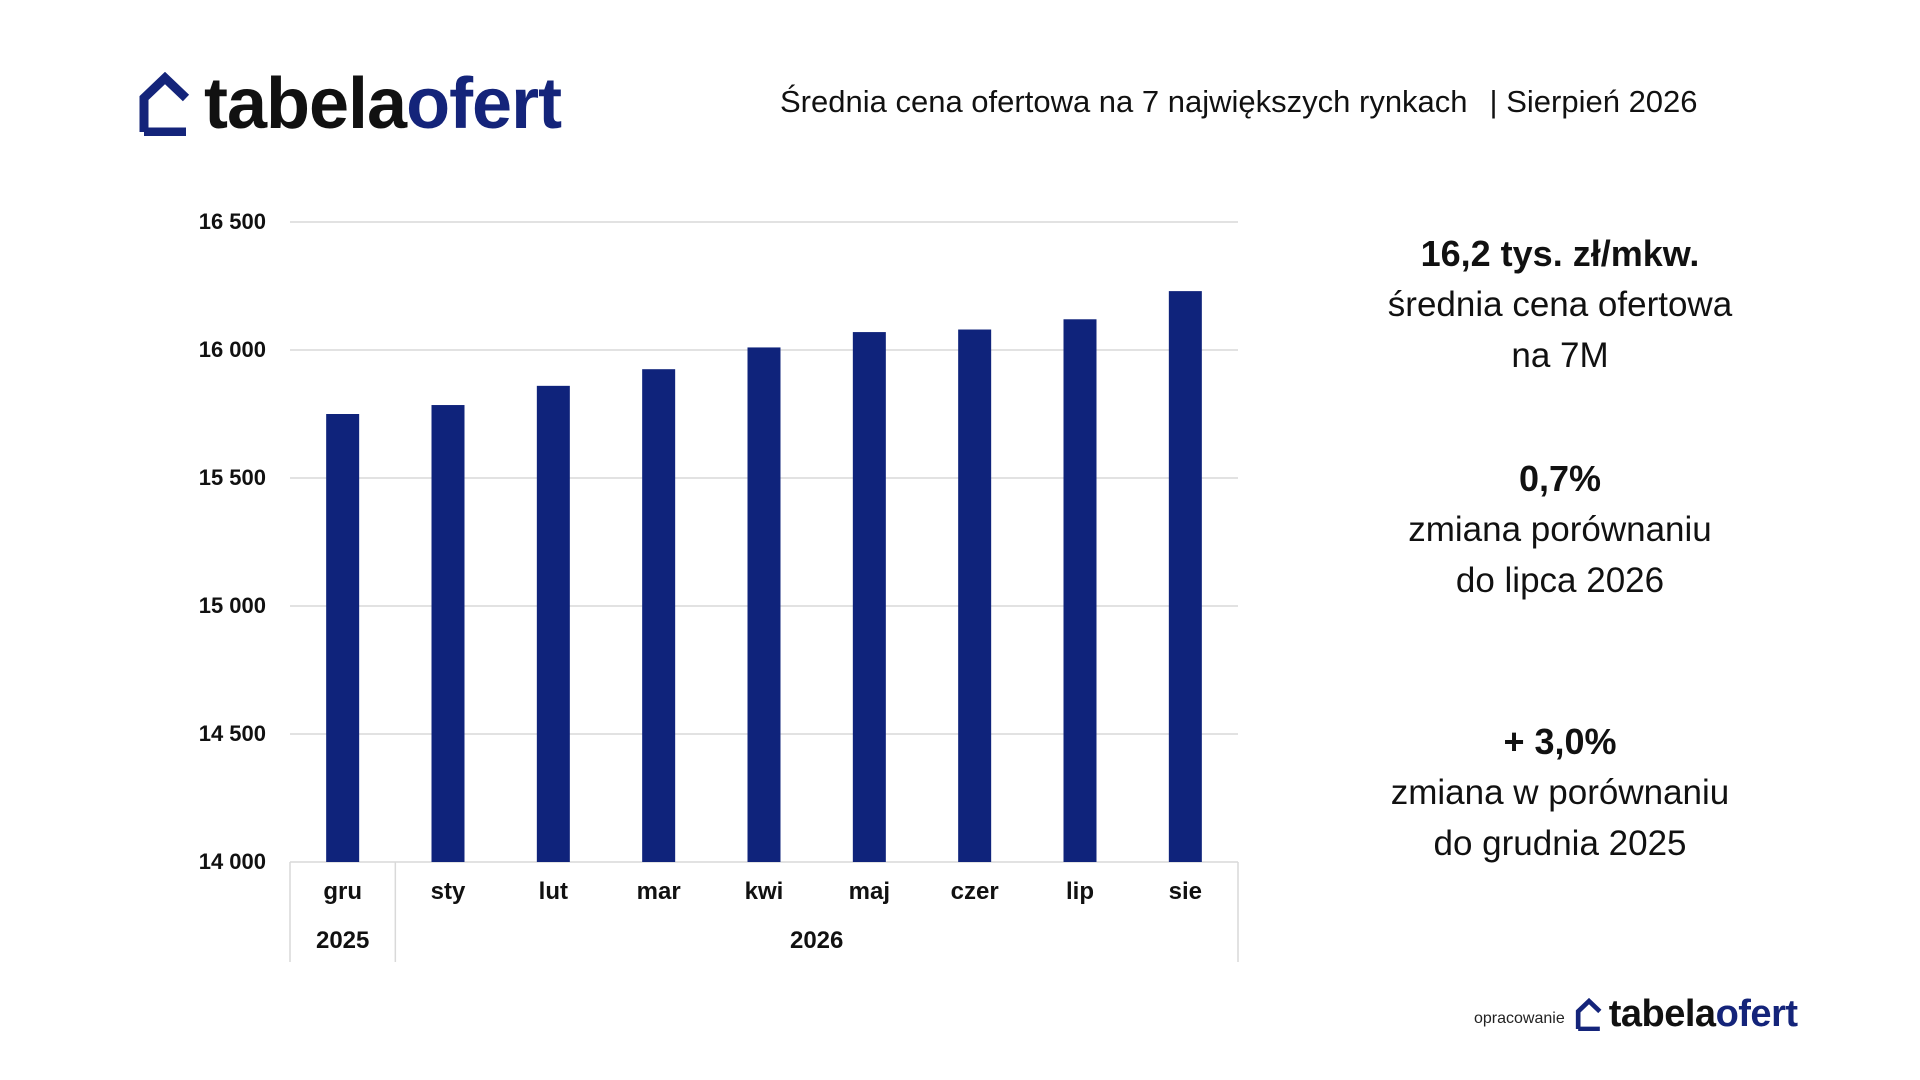  I want to click on footer-credit: opracowanie, so click(1519, 1018).